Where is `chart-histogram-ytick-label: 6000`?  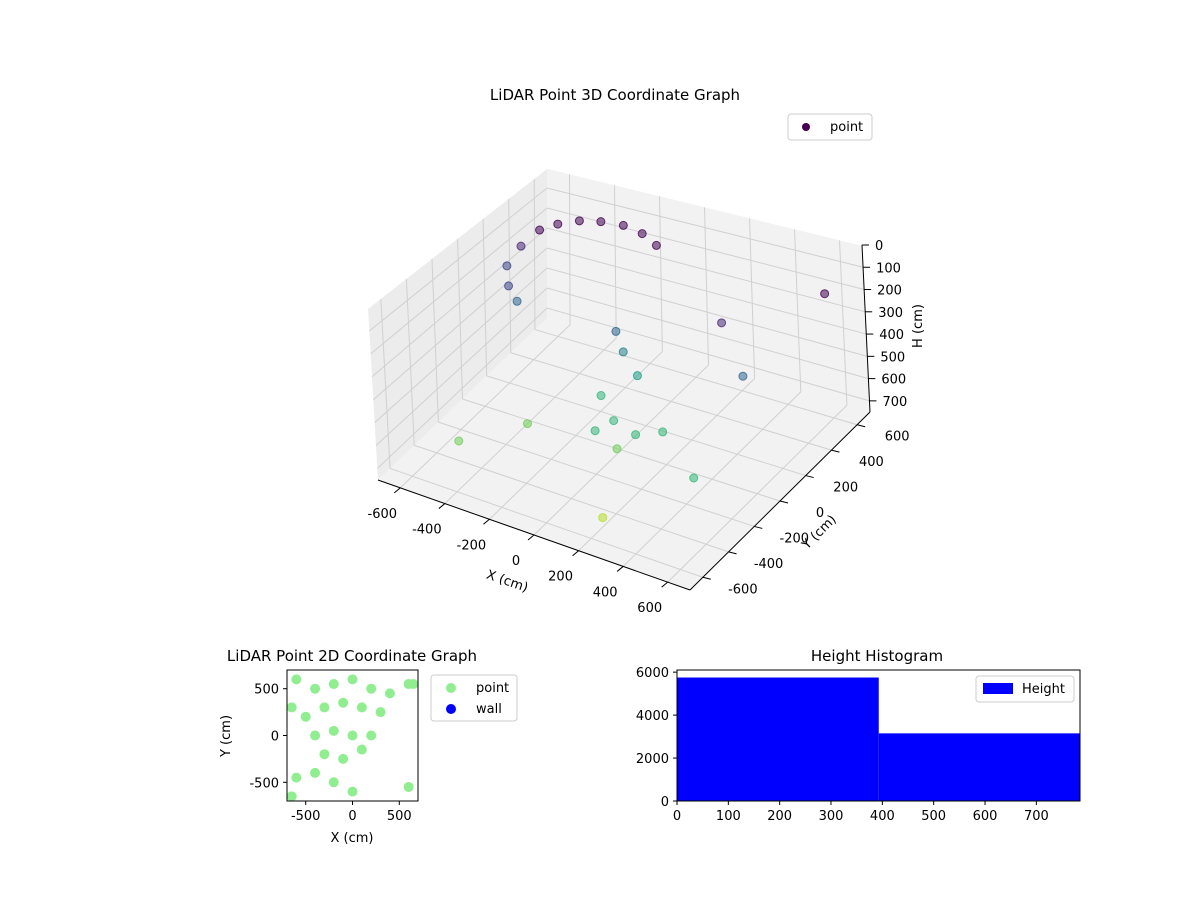 chart-histogram-ytick-label: 6000 is located at coordinates (652, 673).